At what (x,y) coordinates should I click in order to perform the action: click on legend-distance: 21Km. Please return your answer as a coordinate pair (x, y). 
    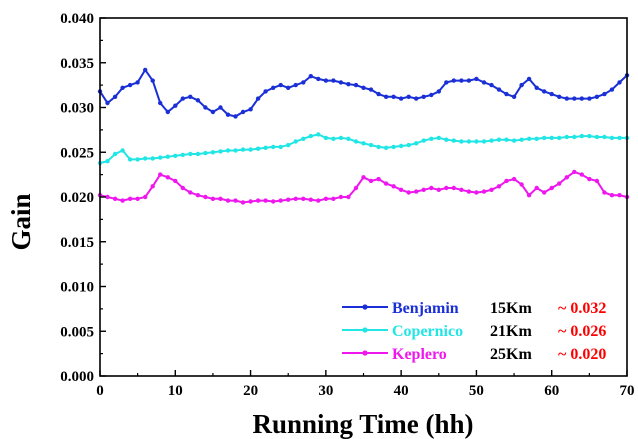
    Looking at the image, I should click on (511, 331).